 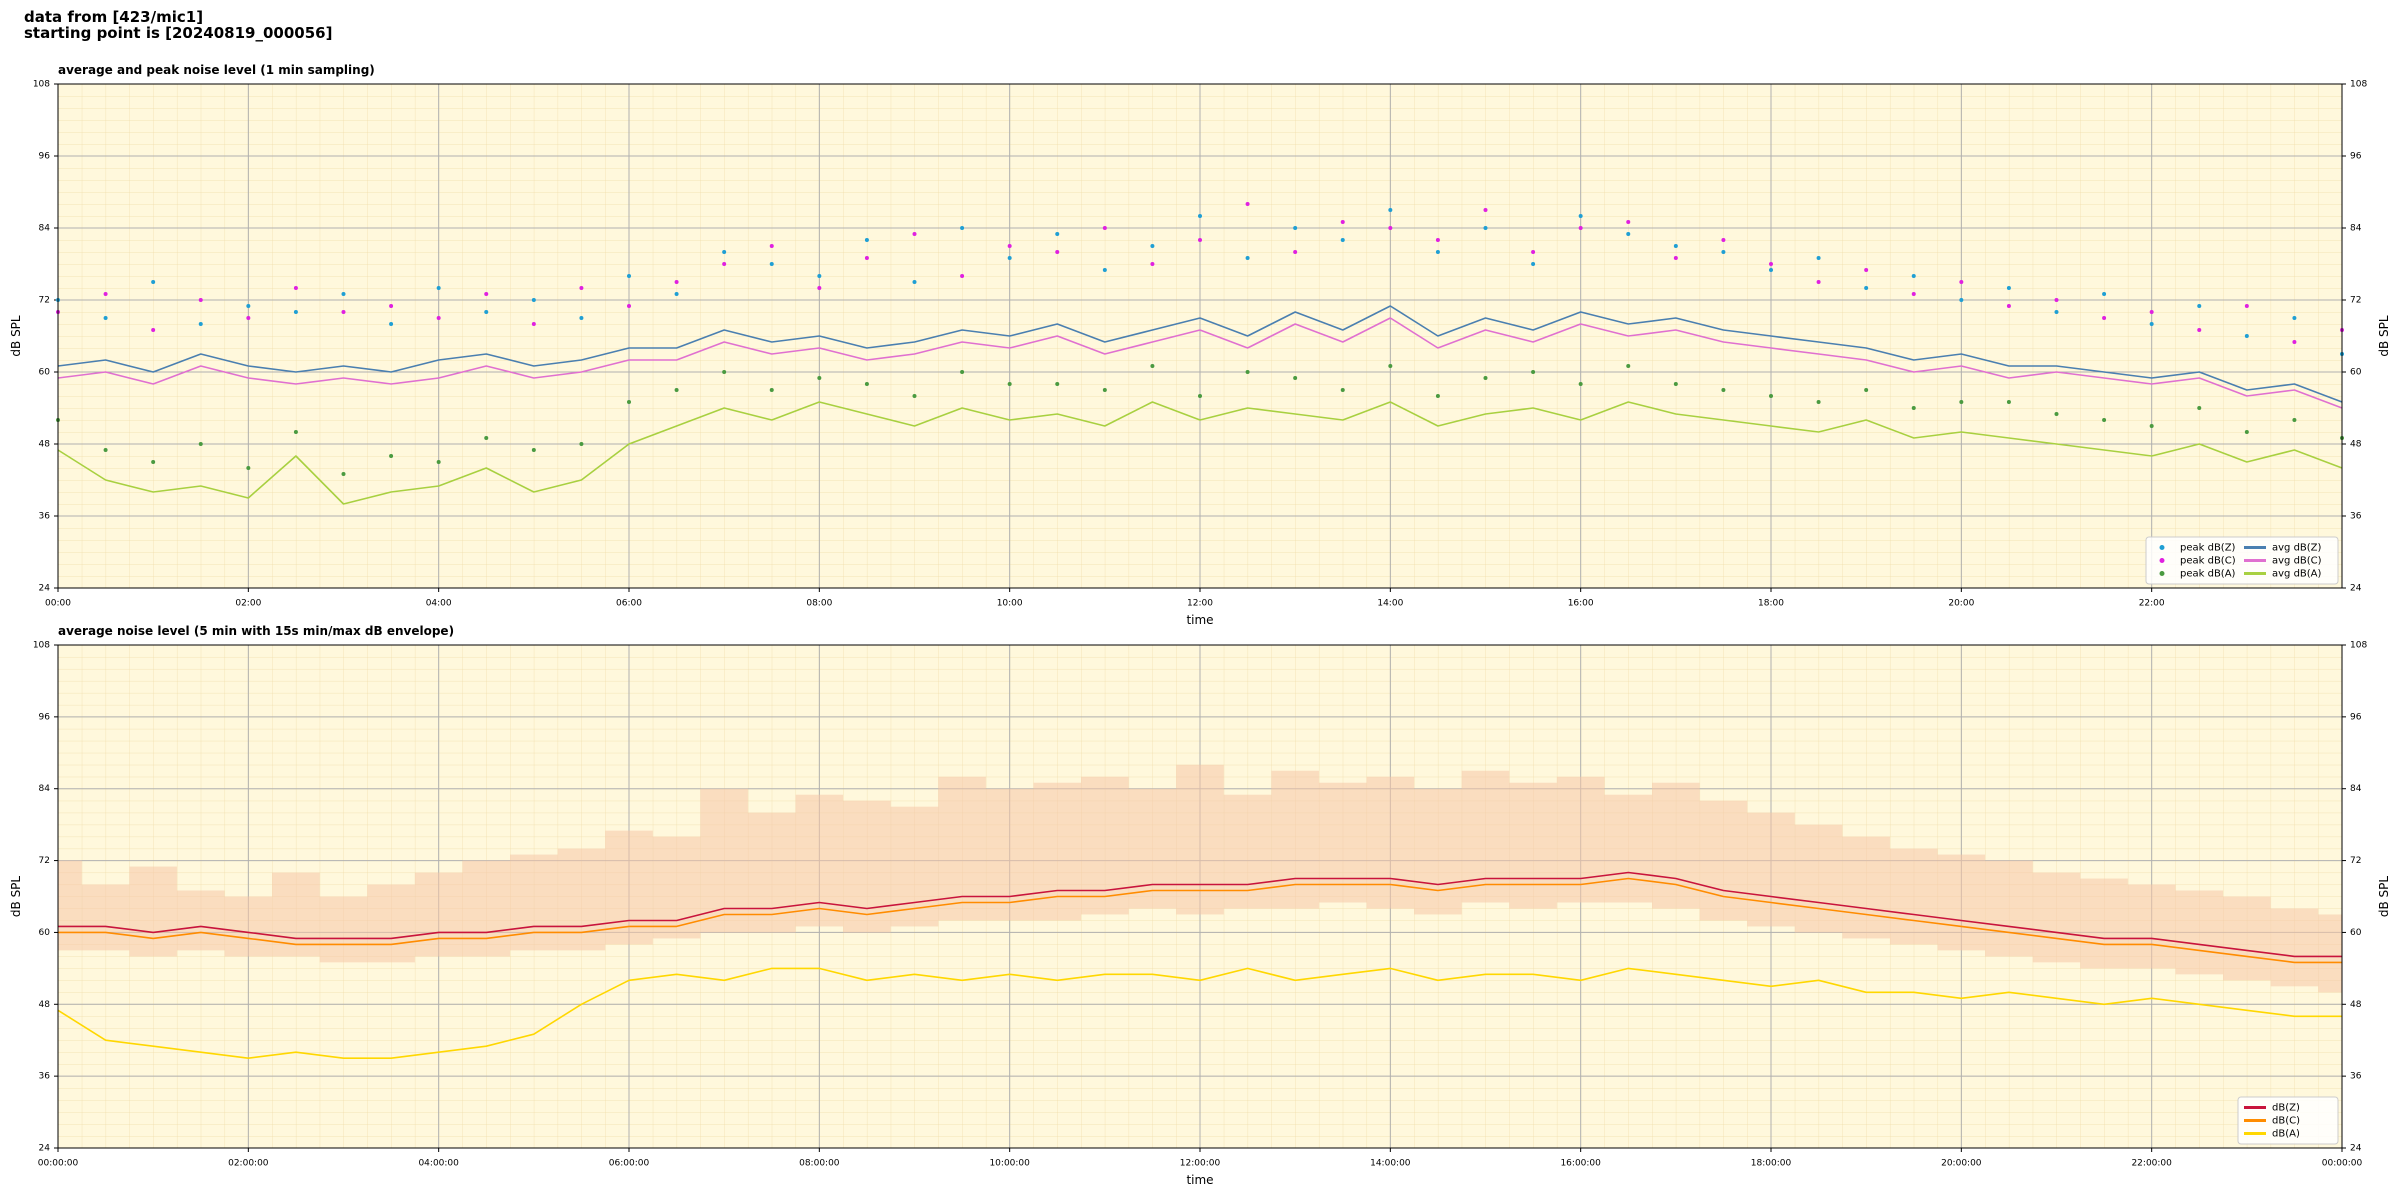 I want to click on legend-label: dB(A), so click(x=2286, y=1134).